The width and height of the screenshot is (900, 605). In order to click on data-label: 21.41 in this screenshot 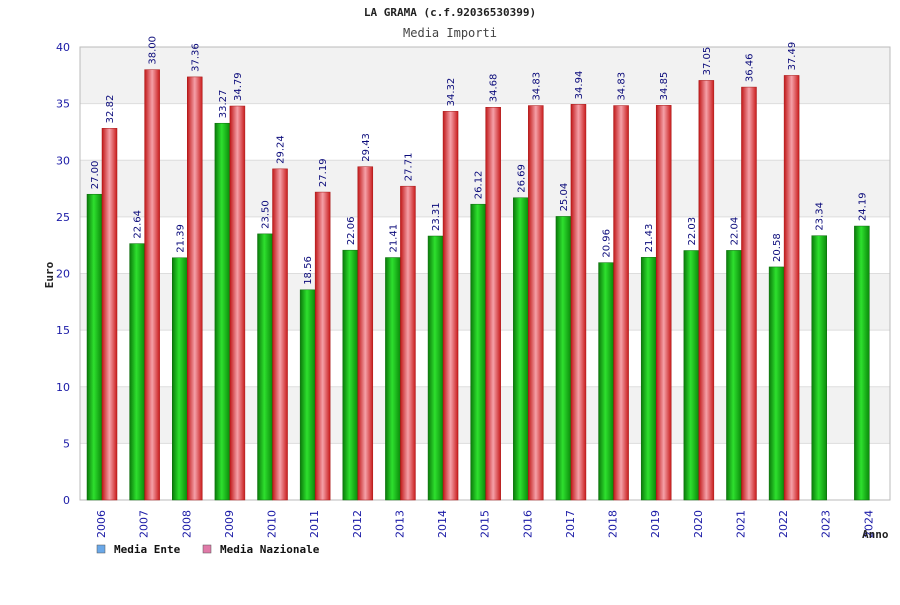, I will do `click(393, 238)`.